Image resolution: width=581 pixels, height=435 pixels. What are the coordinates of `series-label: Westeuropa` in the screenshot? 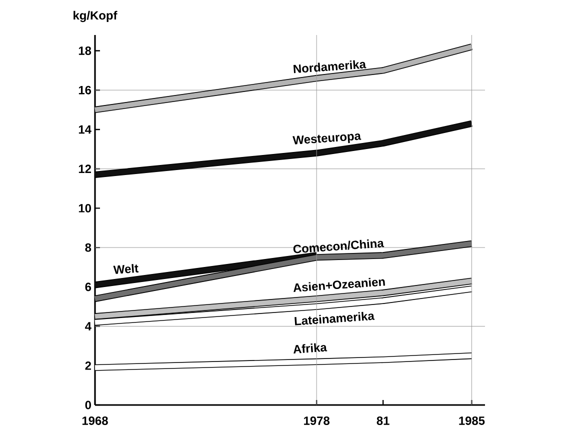 It's located at (327, 139).